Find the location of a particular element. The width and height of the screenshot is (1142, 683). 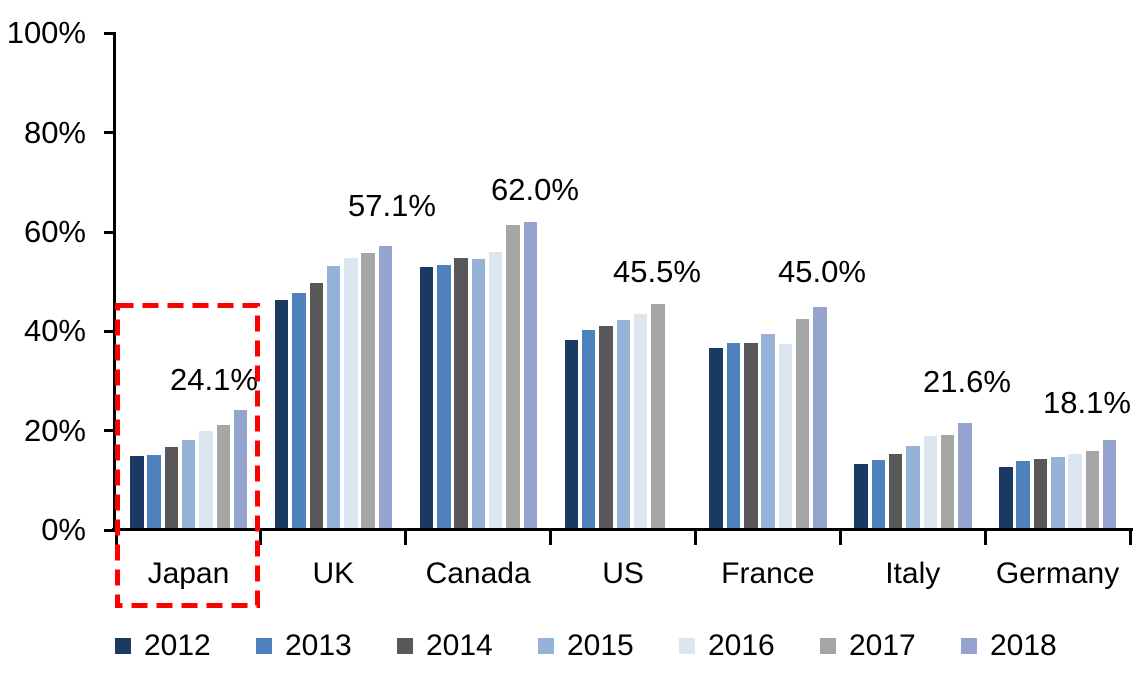

legend-swatch-2014 is located at coordinates (405, 646).